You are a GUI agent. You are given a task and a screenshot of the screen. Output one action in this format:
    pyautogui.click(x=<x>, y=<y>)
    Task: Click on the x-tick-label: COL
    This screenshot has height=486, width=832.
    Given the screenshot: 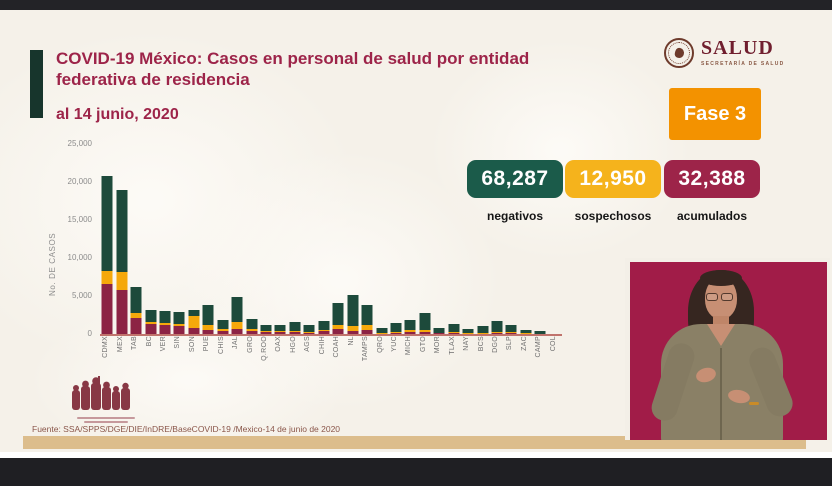 What is the action you would take?
    pyautogui.click(x=553, y=344)
    